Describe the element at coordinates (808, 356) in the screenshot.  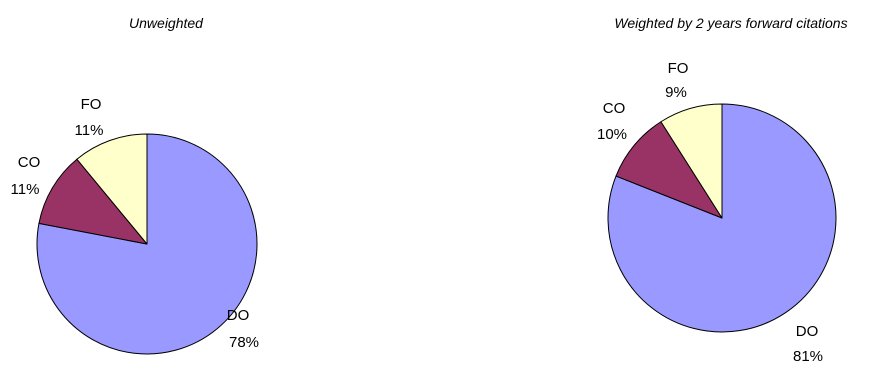
I see `slice-value-do: 81%` at that location.